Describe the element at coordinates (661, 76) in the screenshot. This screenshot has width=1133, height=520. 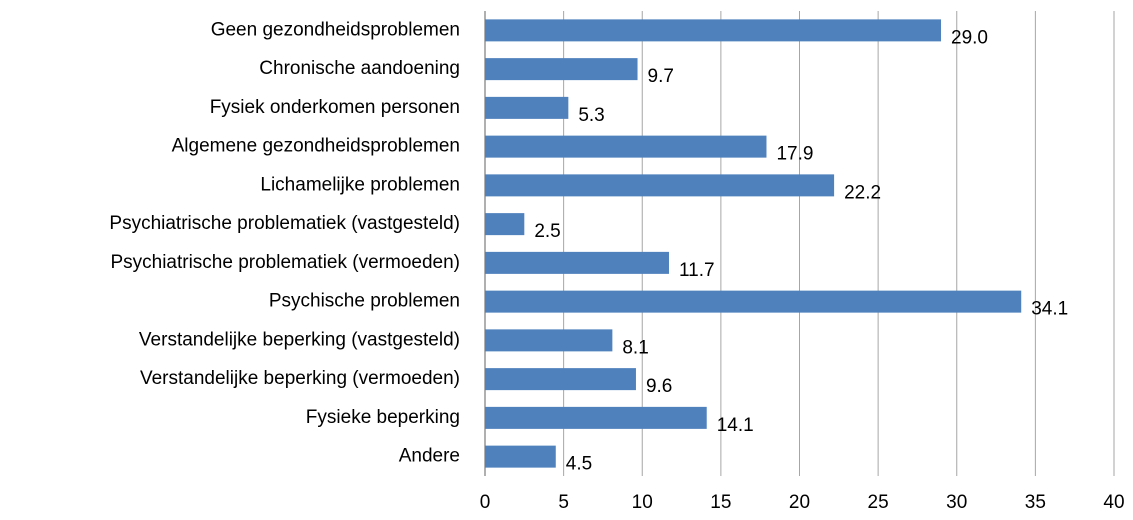
I see `value-label: 9.7` at that location.